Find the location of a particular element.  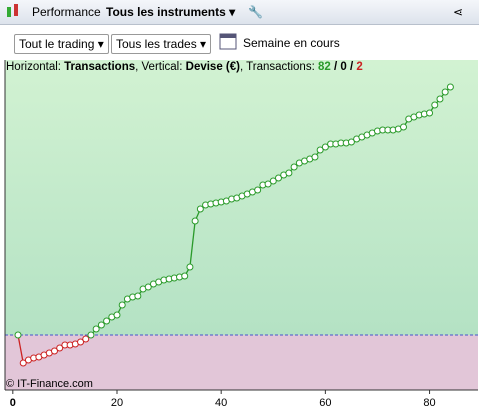

share-icon: ⋖ is located at coordinates (458, 12).